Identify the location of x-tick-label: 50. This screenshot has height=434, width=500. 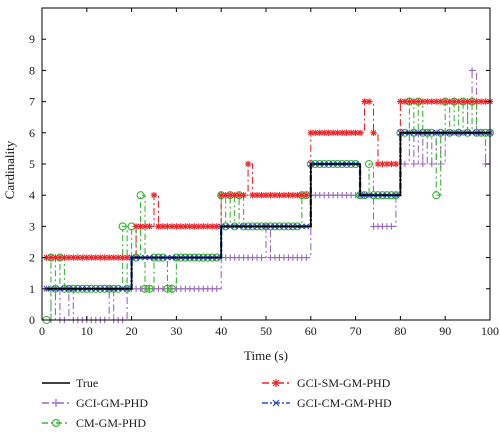
(266, 331).